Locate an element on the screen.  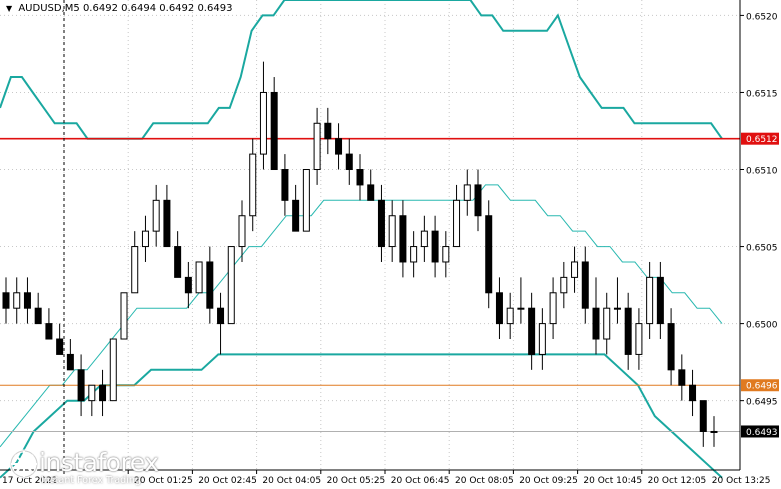
y-tick-label: 0.6520 is located at coordinates (762, 17).